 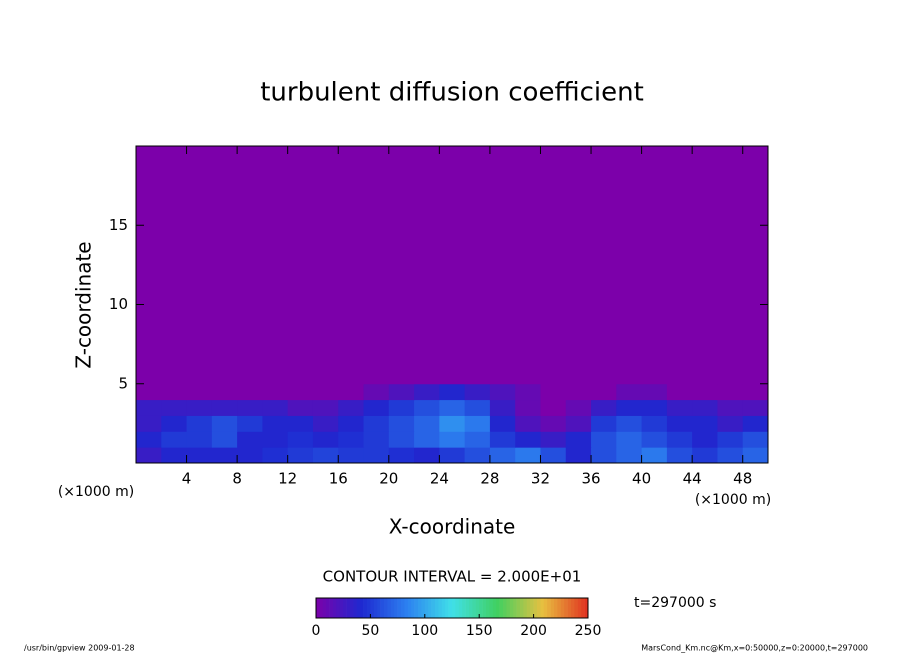 What do you see at coordinates (118, 225) in the screenshot?
I see `y-tick-label: 15` at bounding box center [118, 225].